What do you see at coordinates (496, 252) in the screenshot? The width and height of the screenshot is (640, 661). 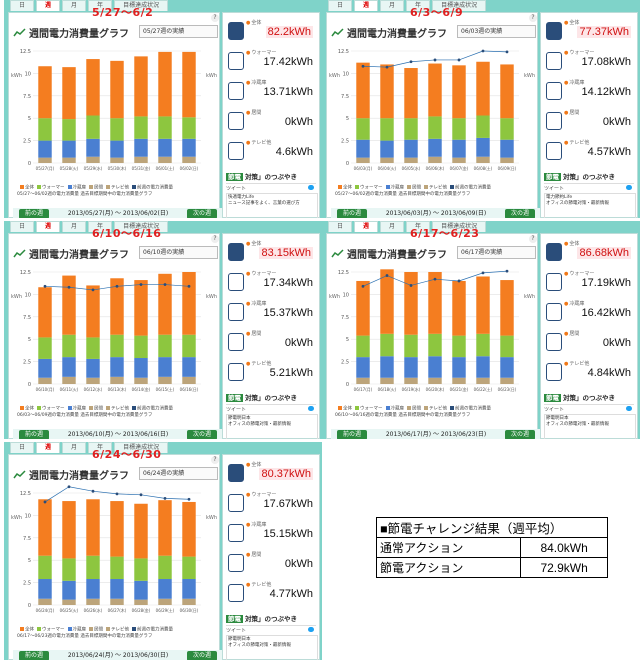 I see `week-select: 06/17週の実績` at bounding box center [496, 252].